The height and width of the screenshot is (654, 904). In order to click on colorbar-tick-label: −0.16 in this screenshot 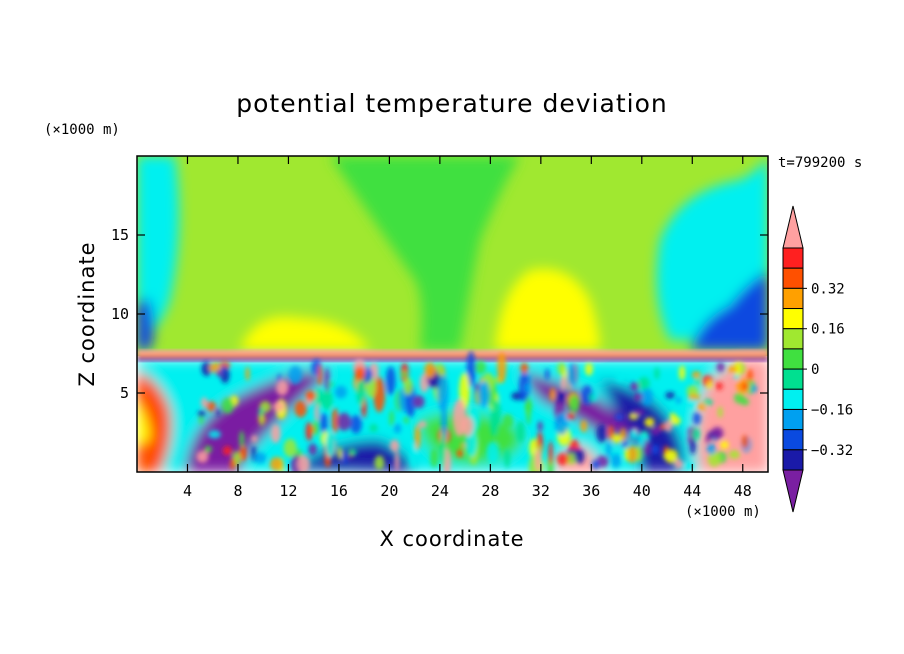, I will do `click(832, 410)`.